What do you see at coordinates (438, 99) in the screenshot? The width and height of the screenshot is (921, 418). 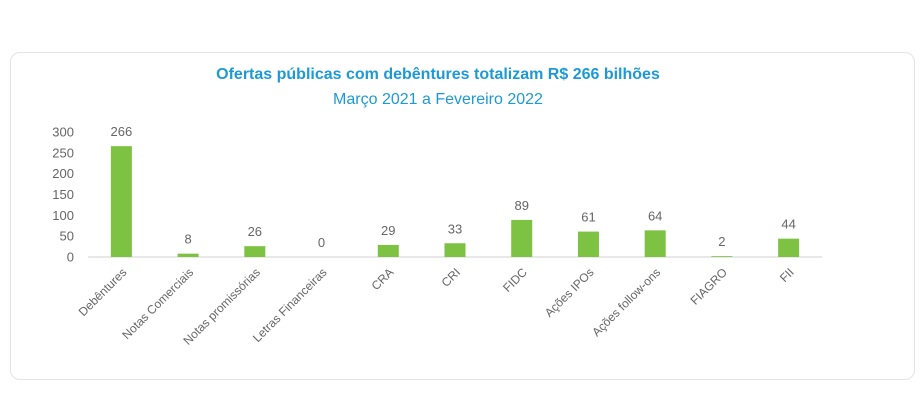 I see `chart-subtitle: Março 2021 a Fevereiro 2022` at bounding box center [438, 99].